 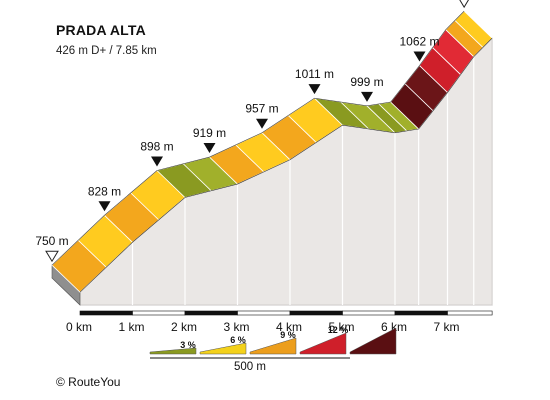 I want to click on x-tick-label: 7 km, so click(x=447, y=327).